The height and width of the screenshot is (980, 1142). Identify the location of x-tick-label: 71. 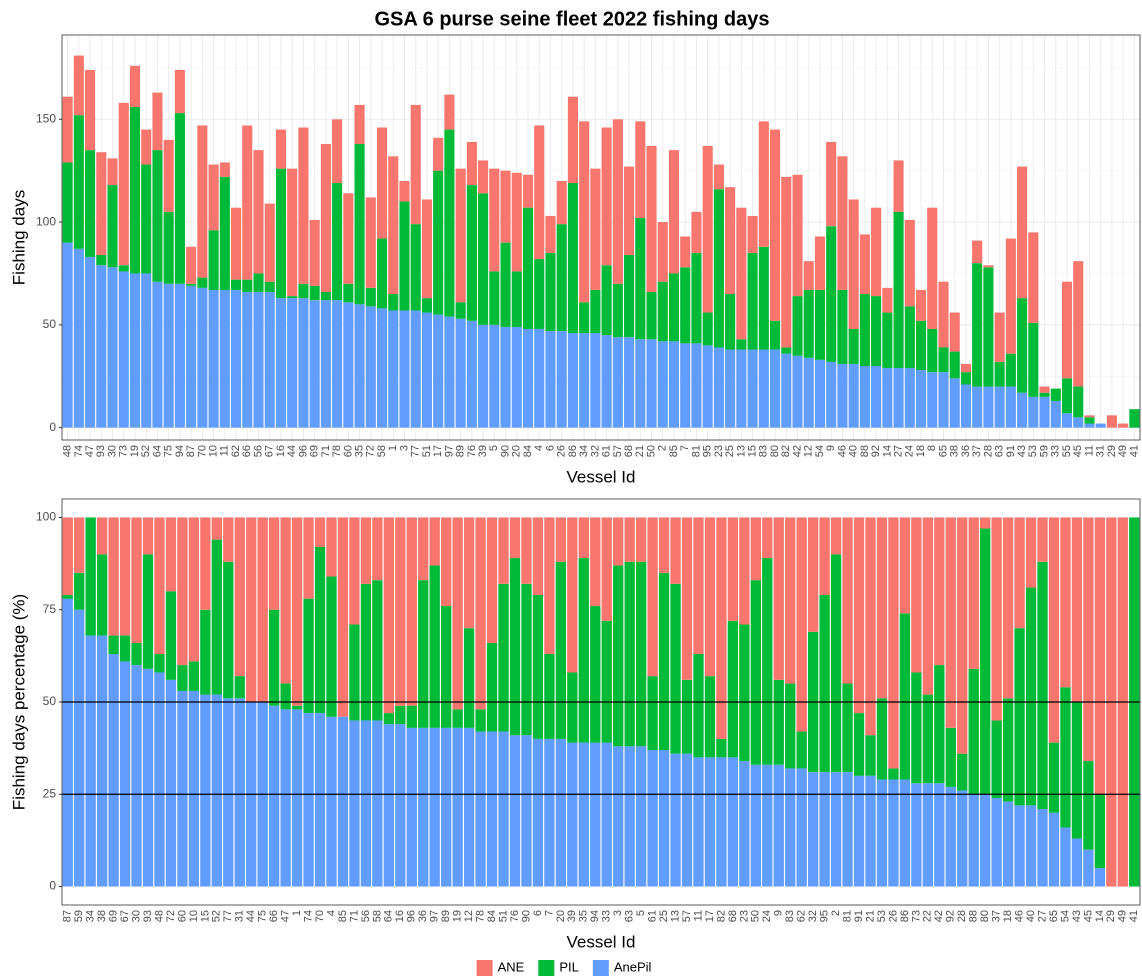
(326, 451).